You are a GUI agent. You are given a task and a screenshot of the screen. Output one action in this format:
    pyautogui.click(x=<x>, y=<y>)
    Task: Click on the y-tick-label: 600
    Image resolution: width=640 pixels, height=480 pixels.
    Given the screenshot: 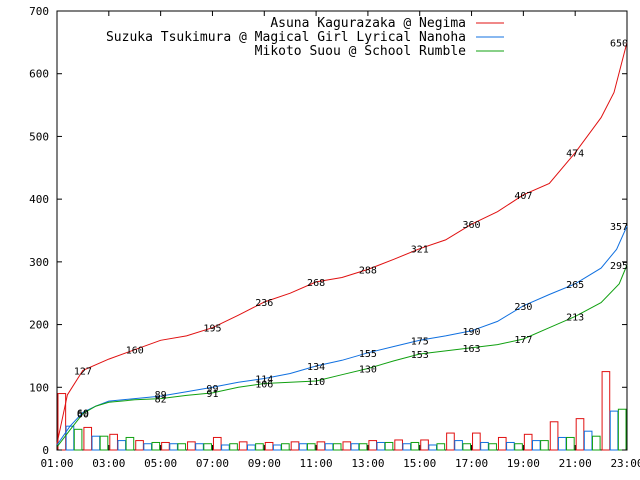 What is the action you would take?
    pyautogui.click(x=39, y=74)
    